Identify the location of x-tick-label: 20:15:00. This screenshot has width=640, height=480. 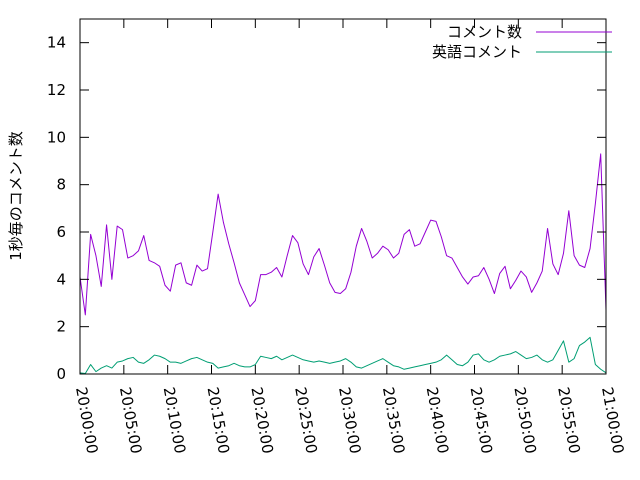
(218, 420).